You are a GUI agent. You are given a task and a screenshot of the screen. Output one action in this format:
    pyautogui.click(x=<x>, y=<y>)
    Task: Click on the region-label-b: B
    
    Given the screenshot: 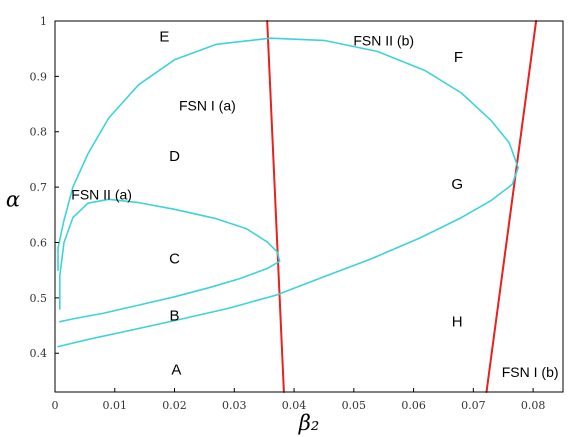 What is the action you would take?
    pyautogui.click(x=175, y=316)
    